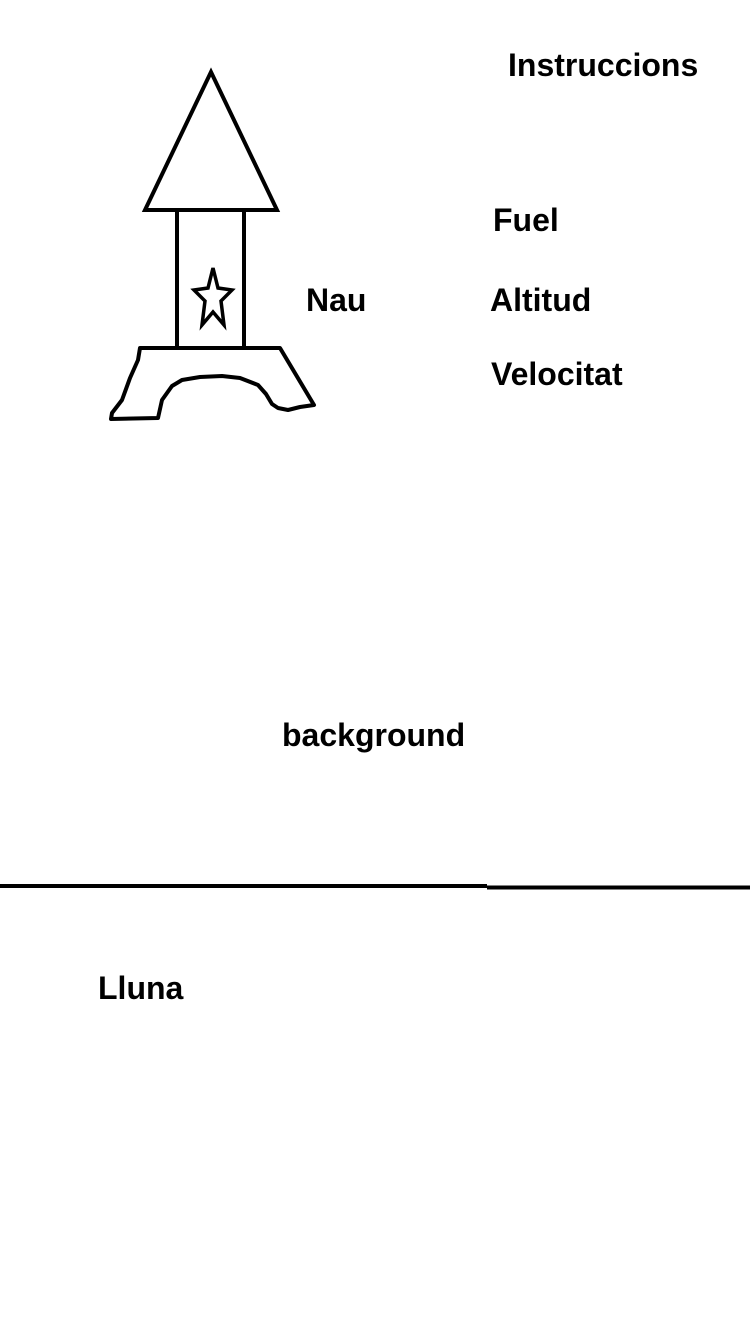  Describe the element at coordinates (541, 300) in the screenshot. I see `altitude-label: Altitud` at that location.